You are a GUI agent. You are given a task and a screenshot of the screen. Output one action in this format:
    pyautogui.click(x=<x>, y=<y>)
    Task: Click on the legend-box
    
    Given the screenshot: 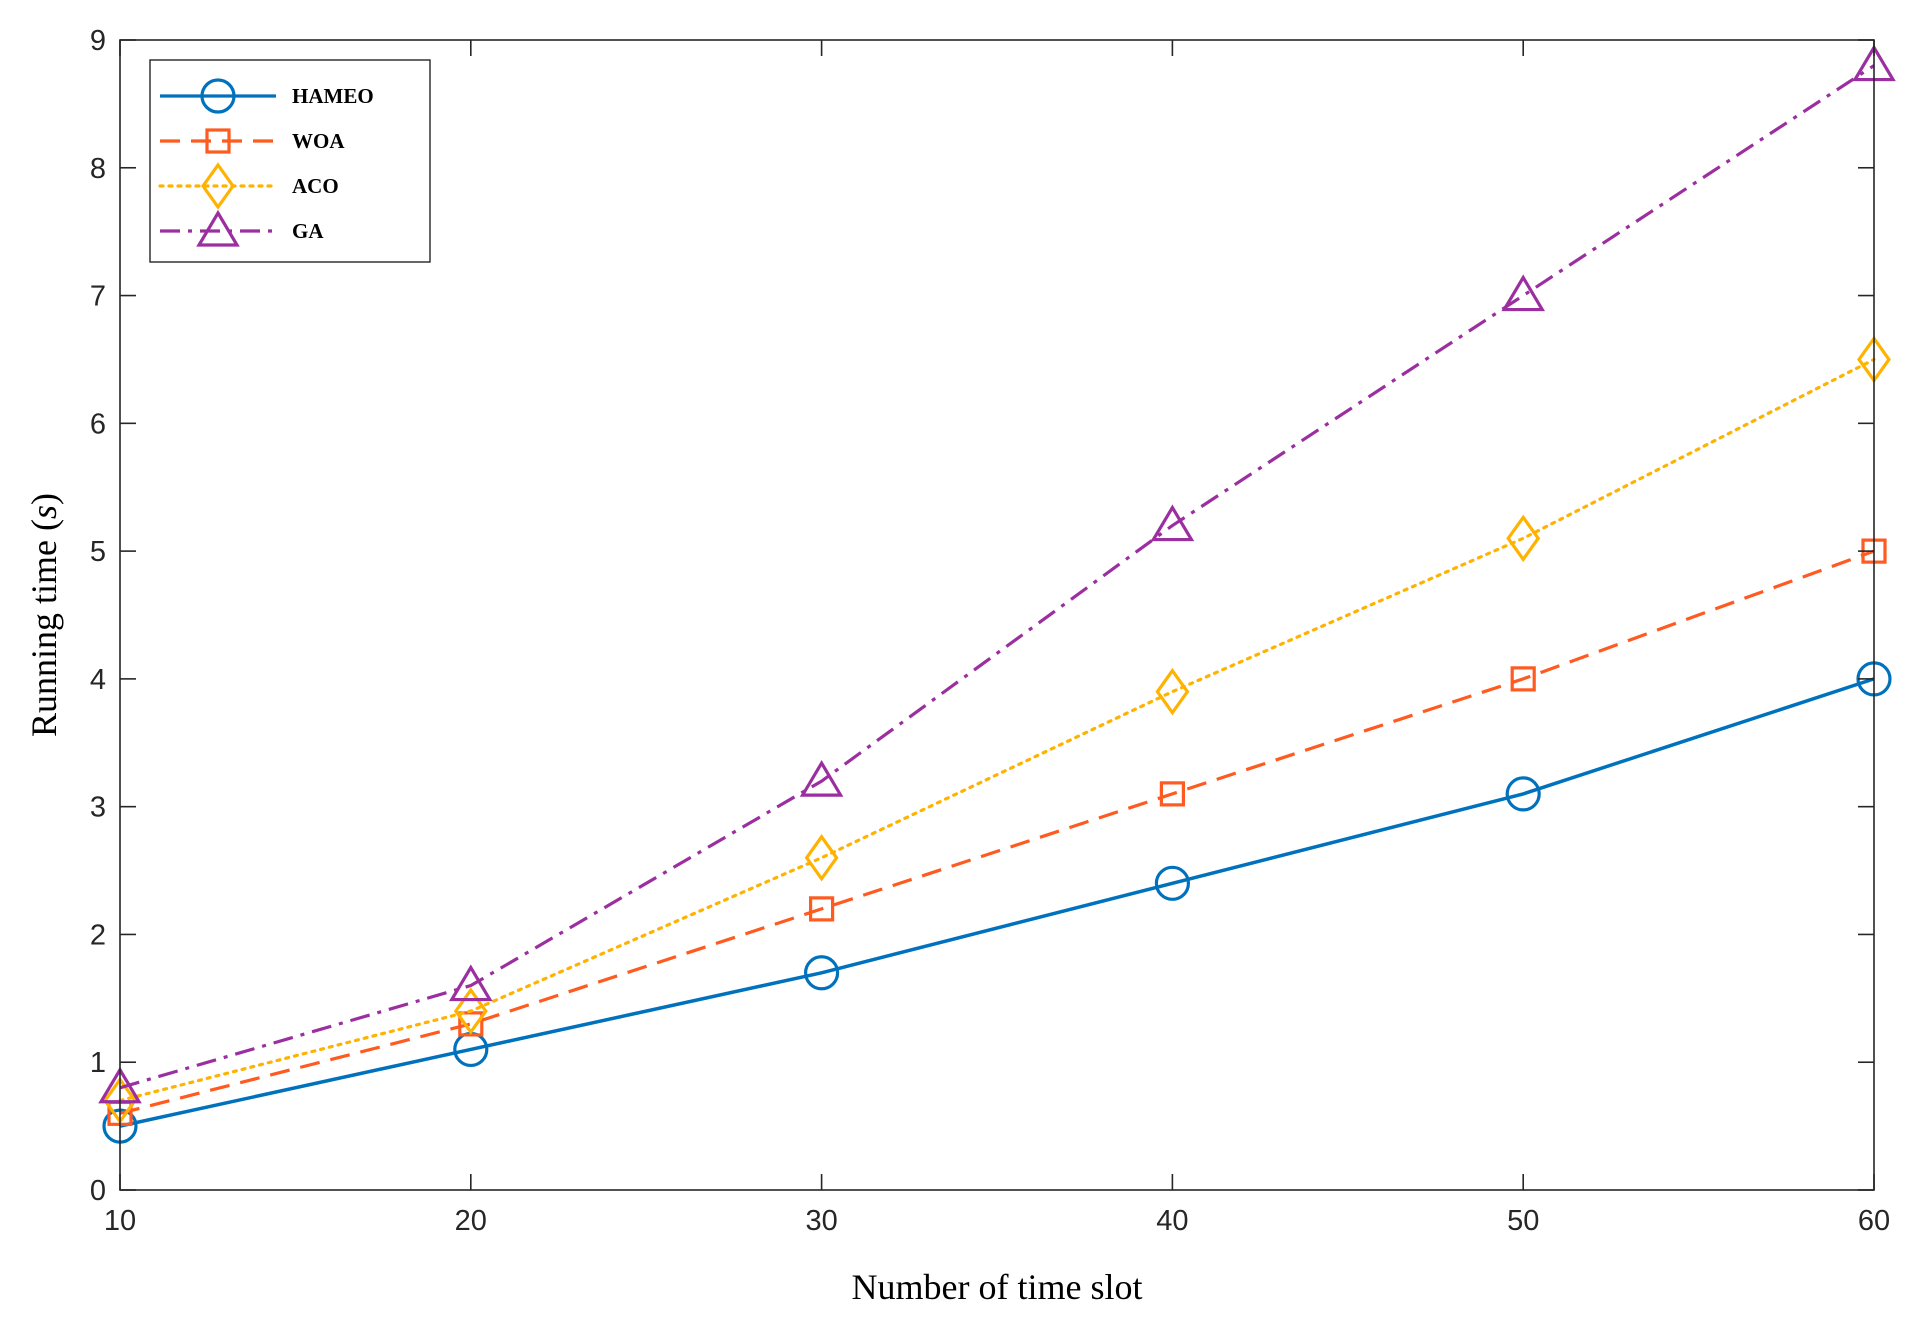 What is the action you would take?
    pyautogui.click(x=290, y=161)
    